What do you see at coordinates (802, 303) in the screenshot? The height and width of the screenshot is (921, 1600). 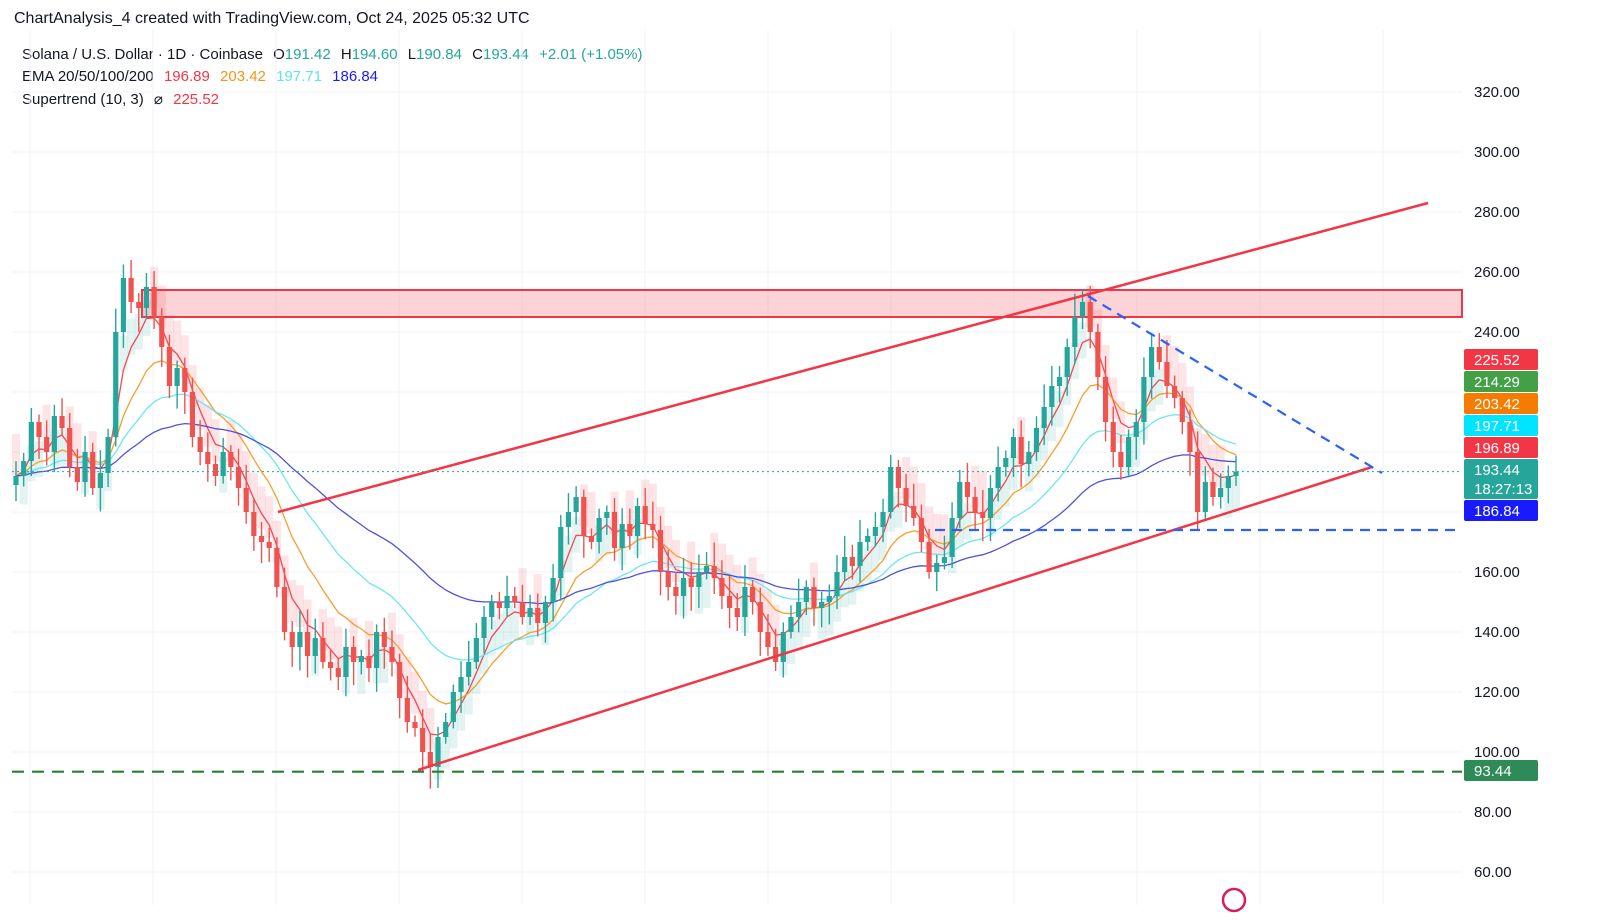 I see `resistance-zone` at bounding box center [802, 303].